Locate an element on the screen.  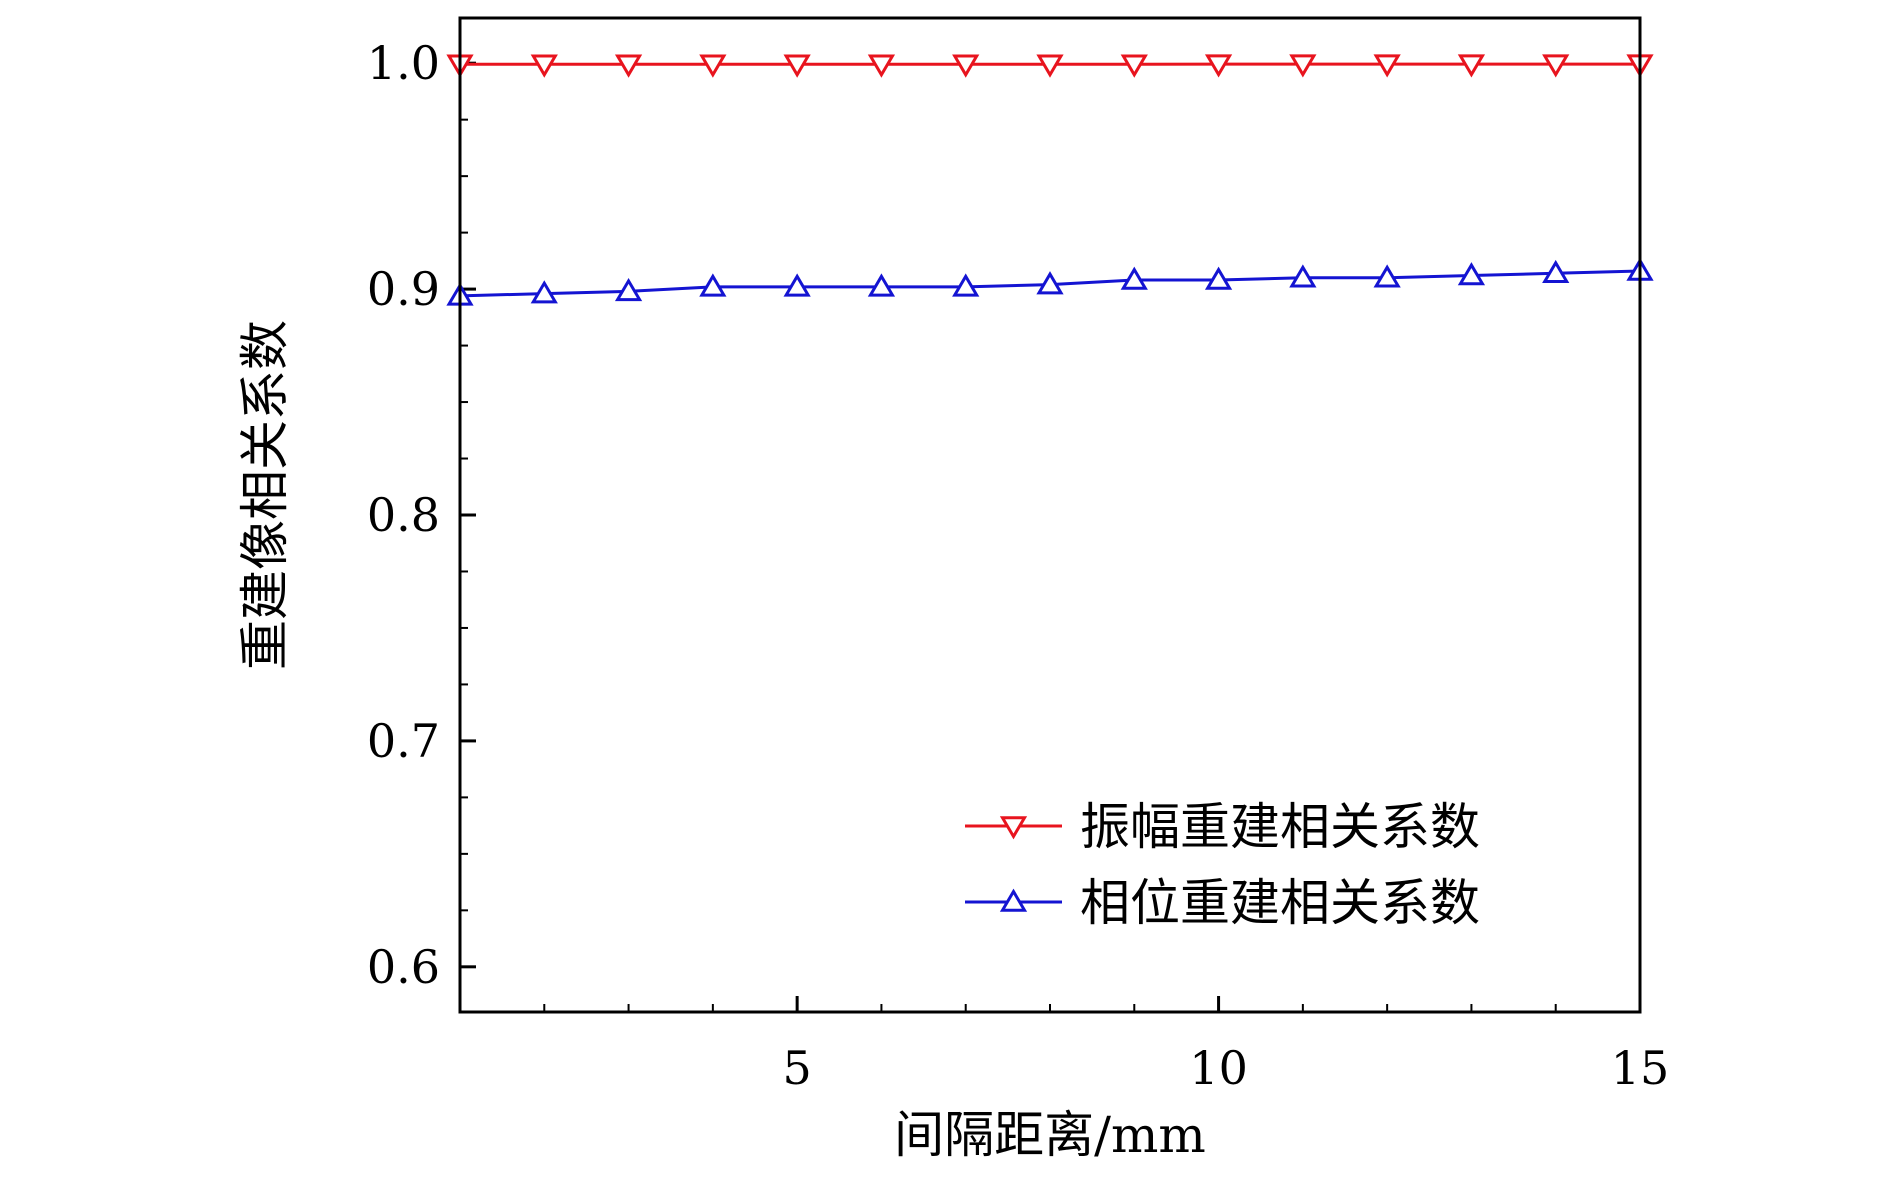
y-tick-label: 0.8 is located at coordinates (403, 515).